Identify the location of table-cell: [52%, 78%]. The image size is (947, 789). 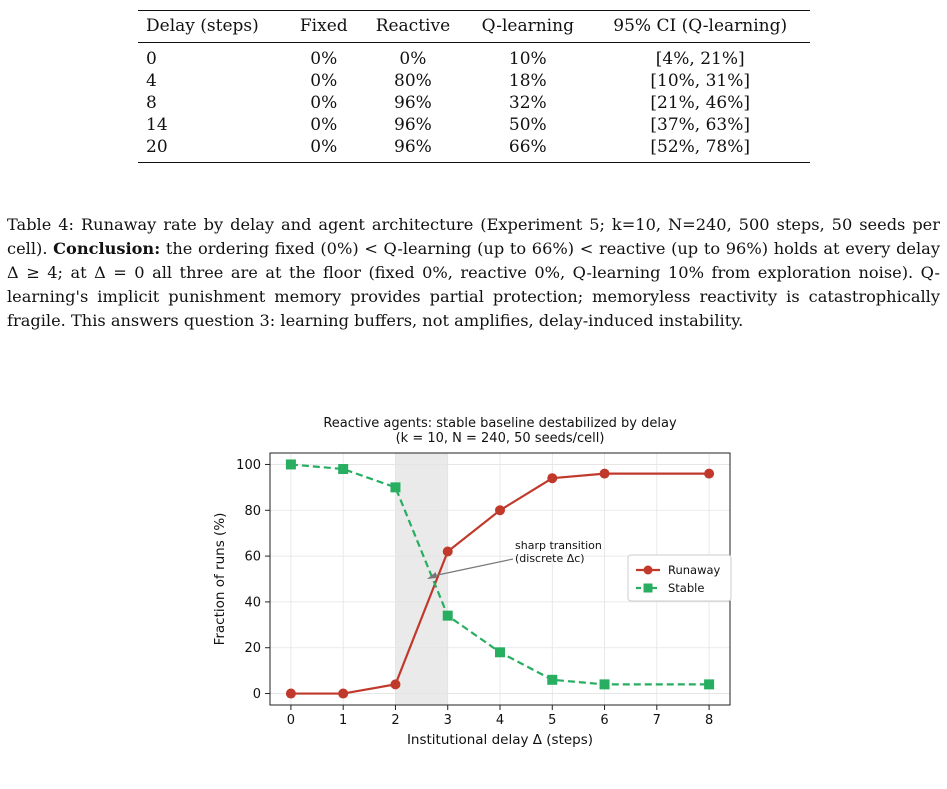
(700, 149).